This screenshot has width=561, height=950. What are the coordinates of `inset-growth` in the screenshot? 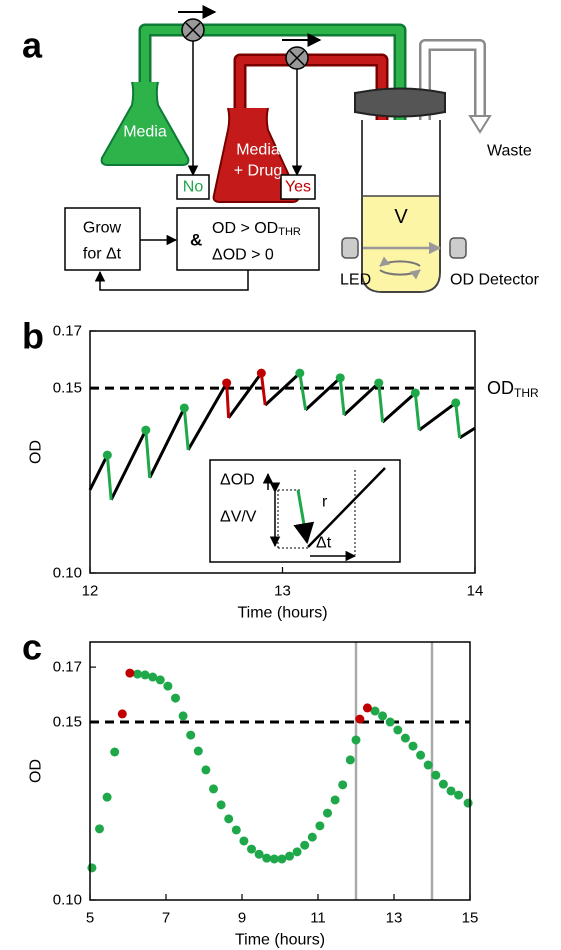 It's located at (346, 507).